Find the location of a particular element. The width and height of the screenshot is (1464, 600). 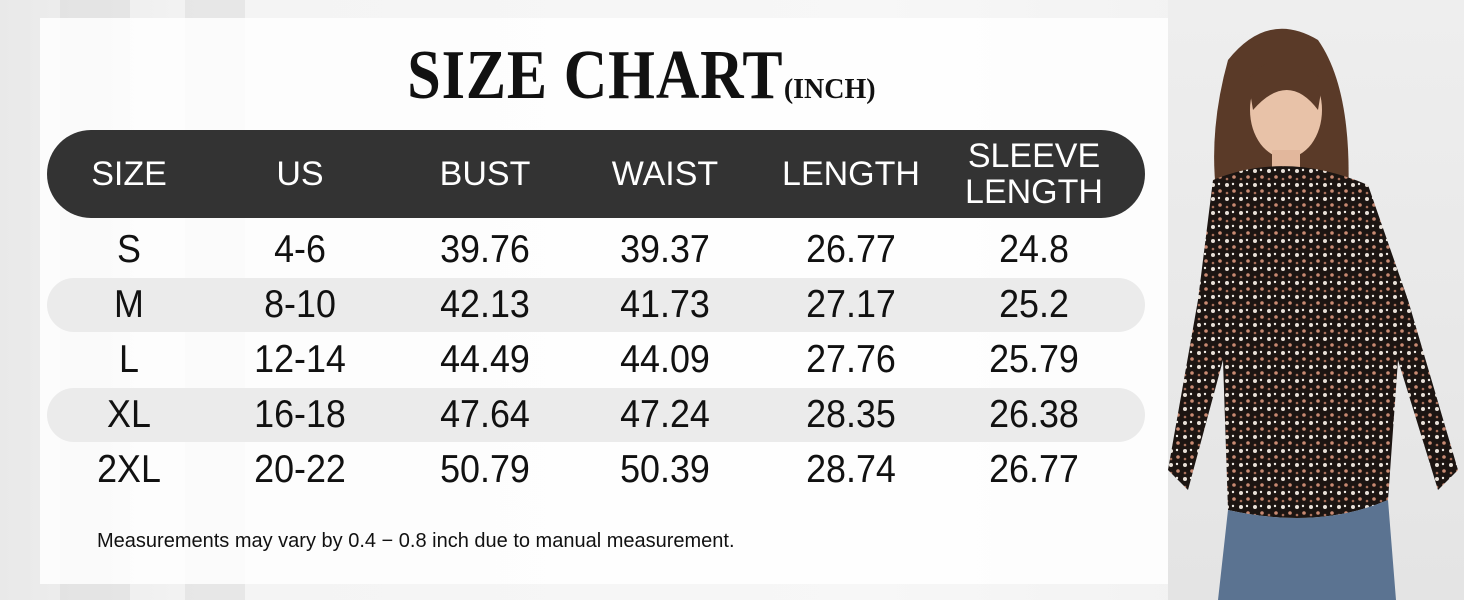

table-cell: 8-10 is located at coordinates (300, 304).